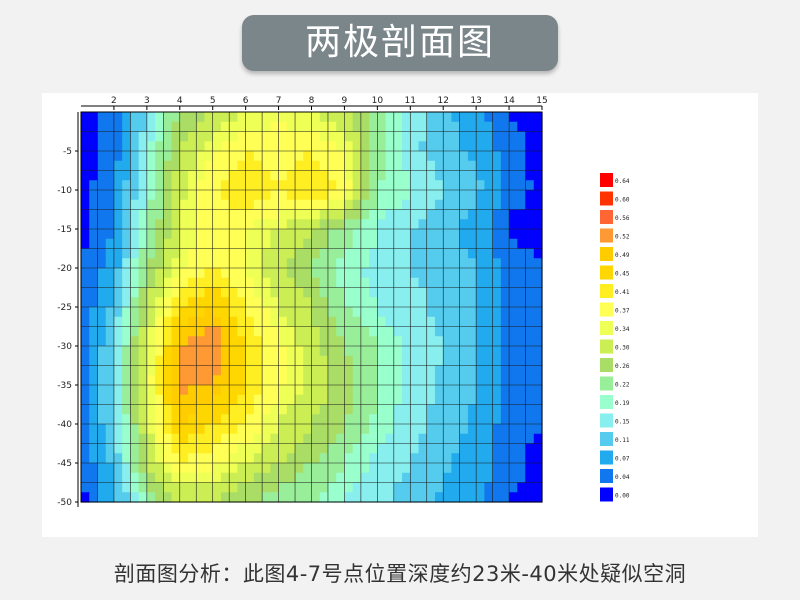 This screenshot has height=600, width=800. I want to click on x-tick-label: 3, so click(147, 101).